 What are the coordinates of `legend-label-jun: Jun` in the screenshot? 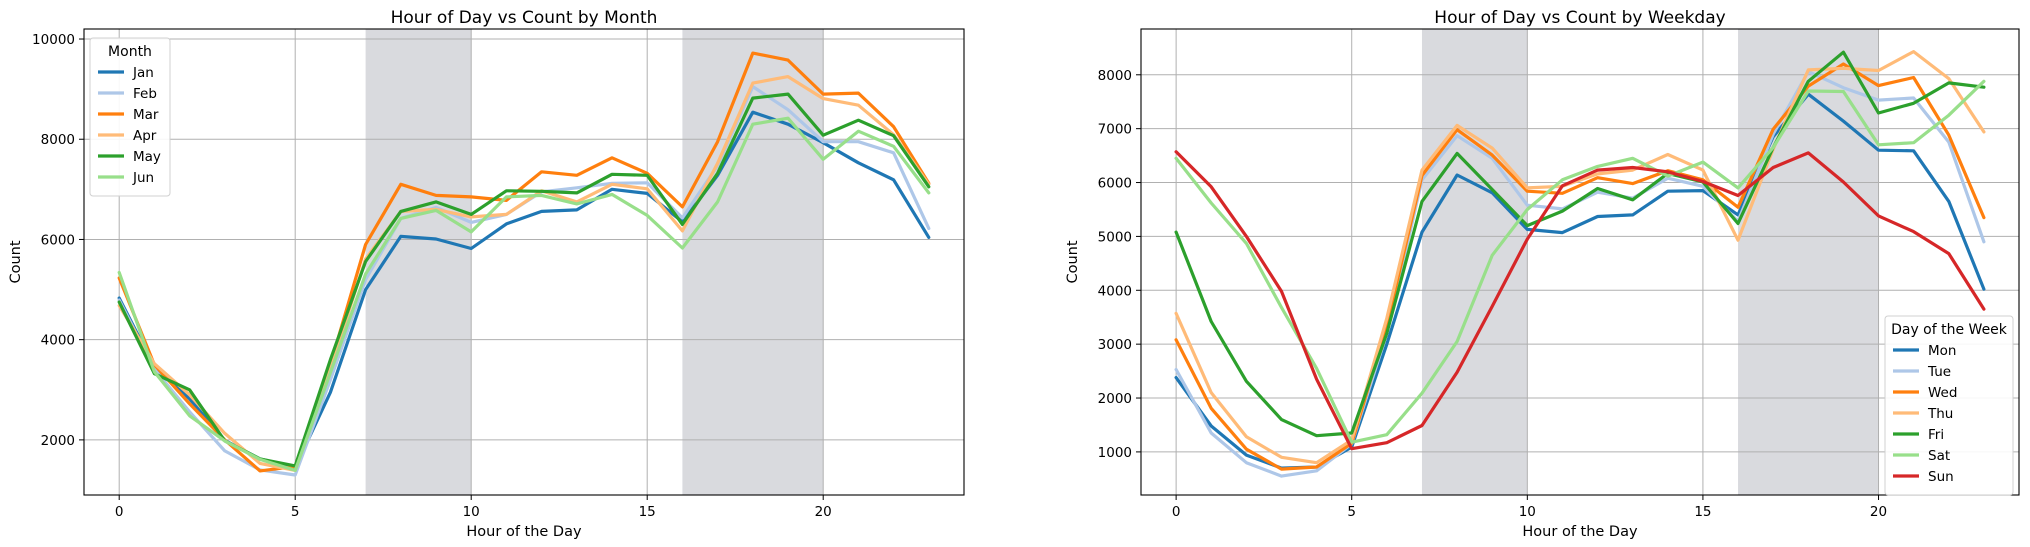 It's located at (143, 178).